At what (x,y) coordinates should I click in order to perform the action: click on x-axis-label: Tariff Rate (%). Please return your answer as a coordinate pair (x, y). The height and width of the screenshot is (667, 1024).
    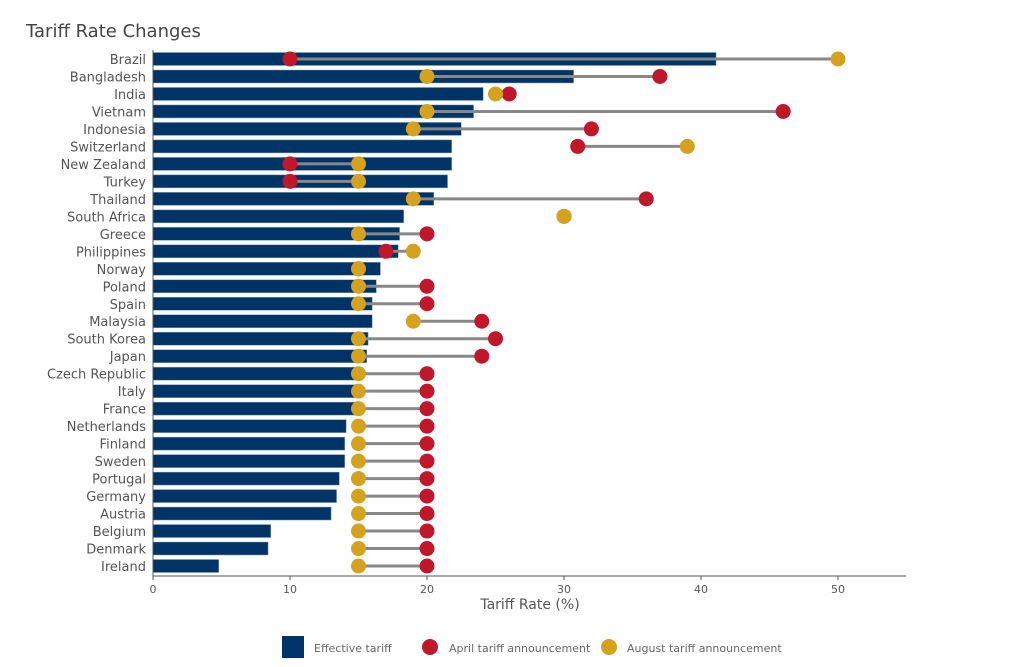
    Looking at the image, I should click on (529, 605).